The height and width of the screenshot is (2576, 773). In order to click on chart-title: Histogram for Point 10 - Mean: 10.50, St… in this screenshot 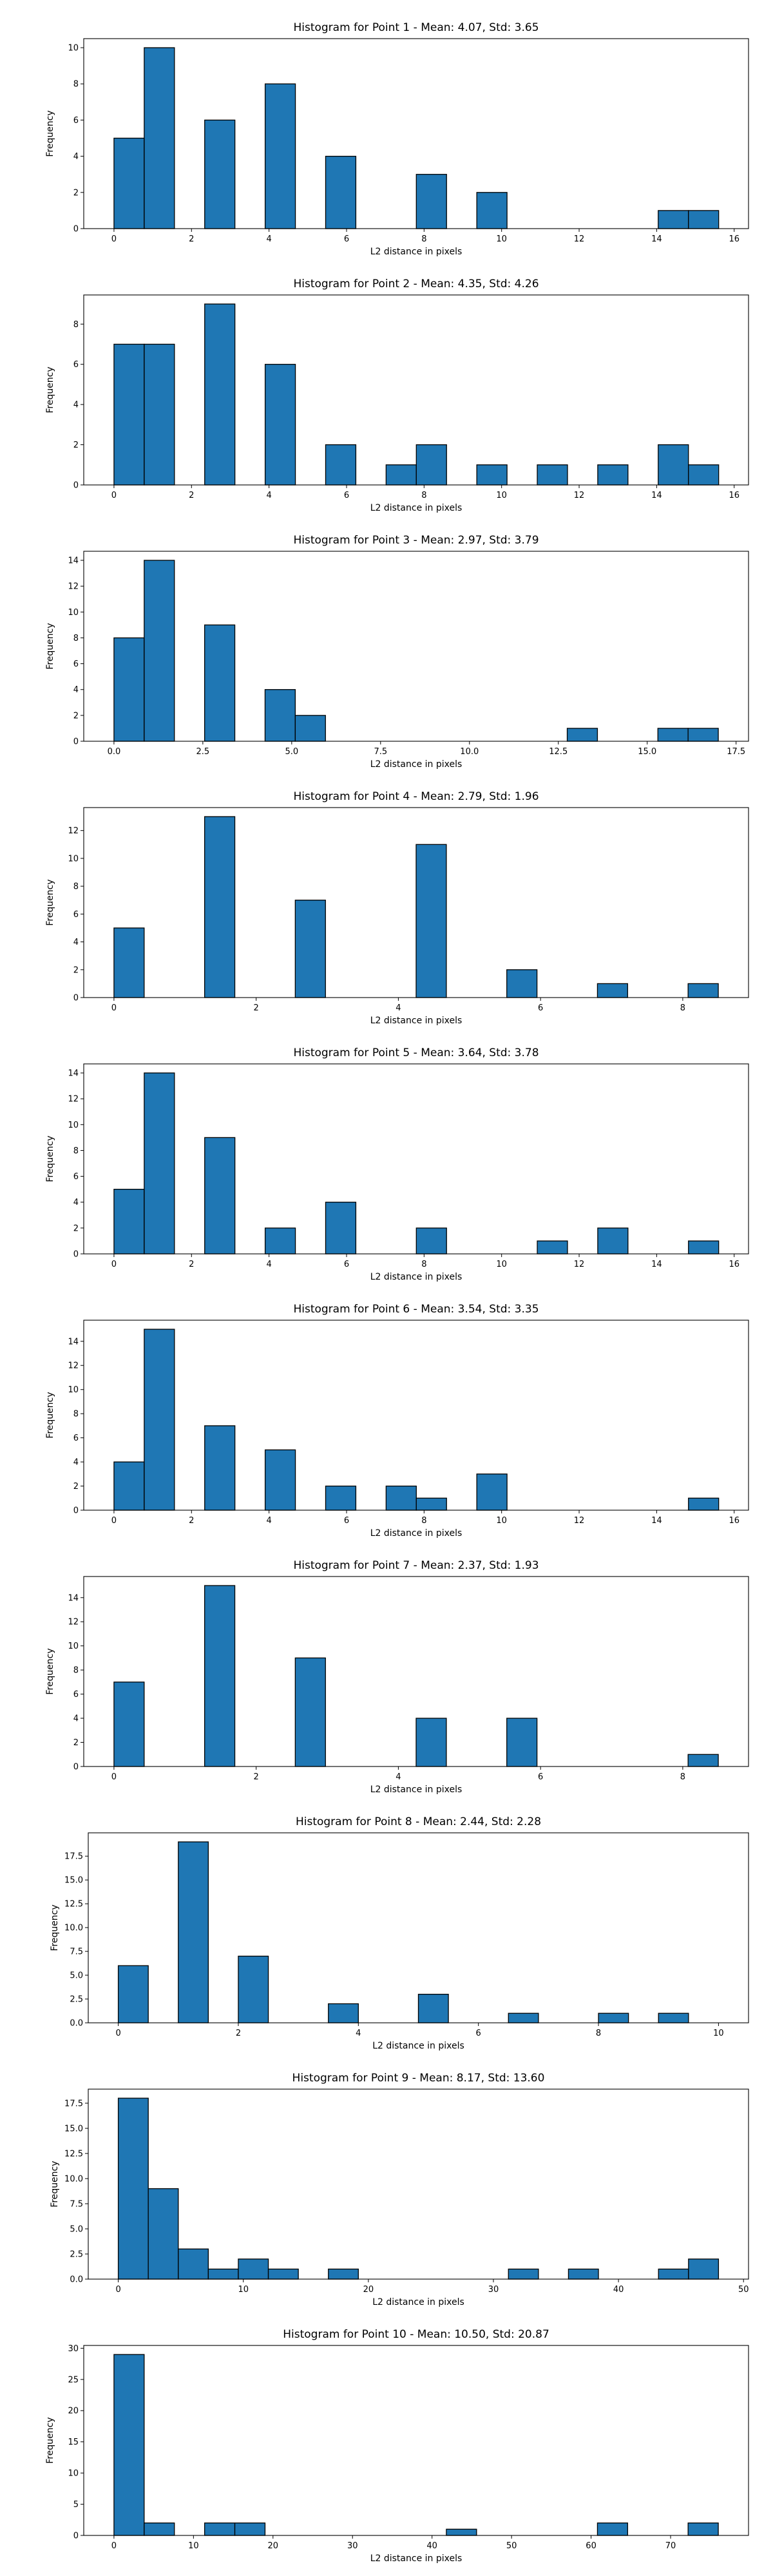, I will do `click(416, 2334)`.